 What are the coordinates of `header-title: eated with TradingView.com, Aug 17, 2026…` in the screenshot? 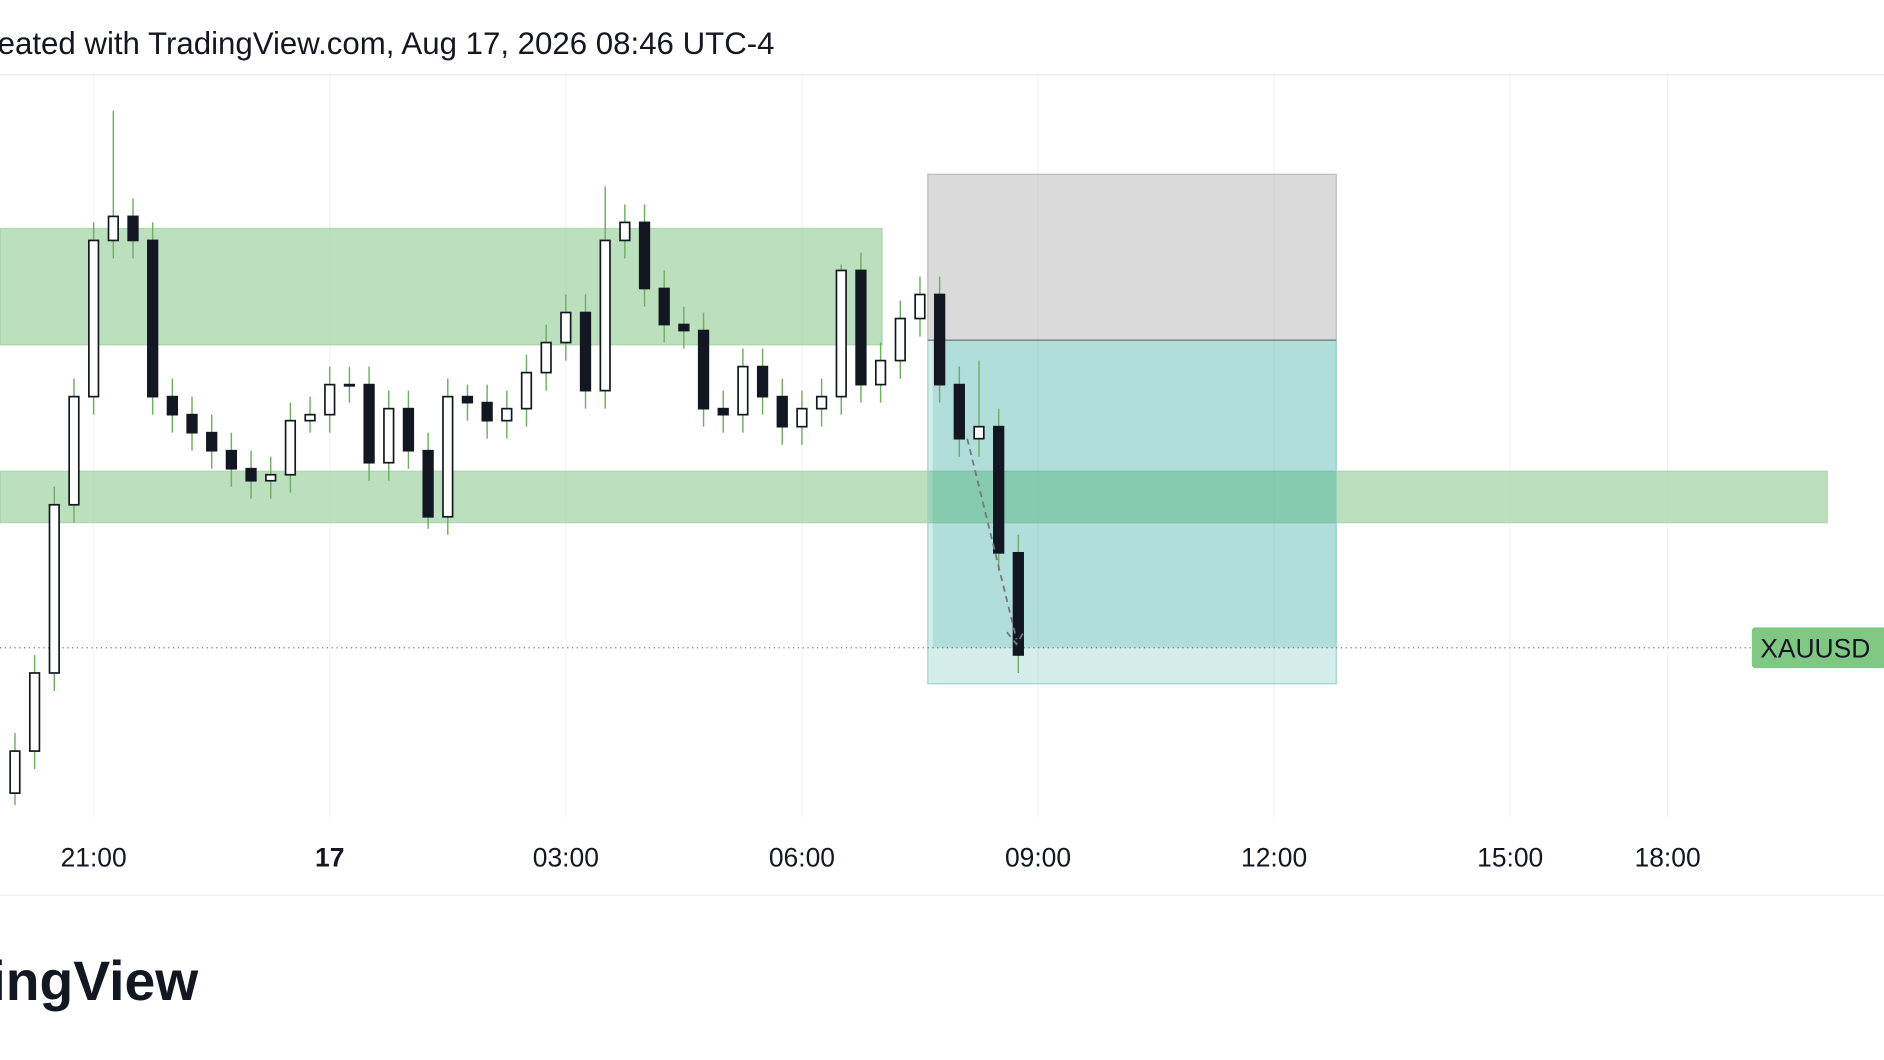 It's located at (387, 43).